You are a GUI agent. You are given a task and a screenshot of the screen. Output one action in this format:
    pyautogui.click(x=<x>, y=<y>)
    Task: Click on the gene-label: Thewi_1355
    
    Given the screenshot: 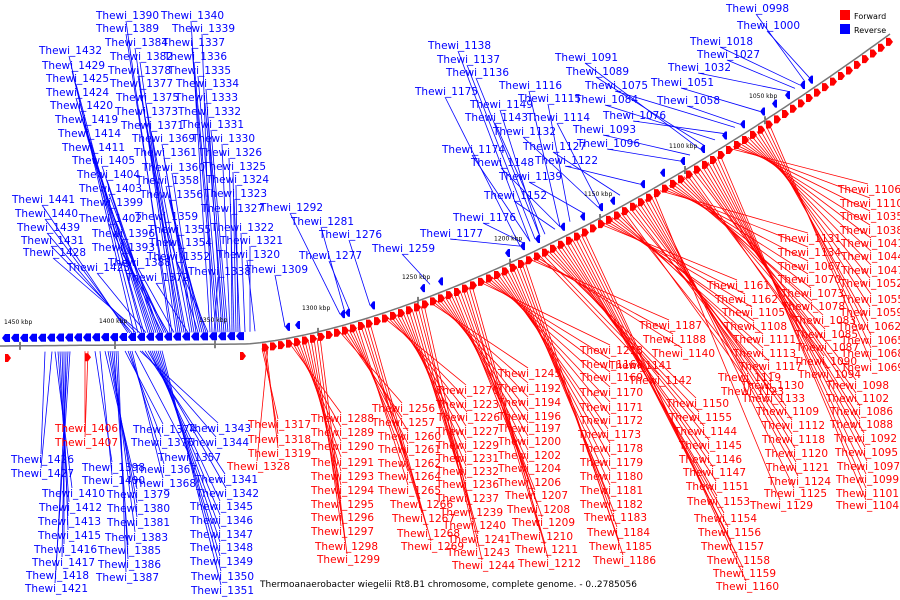 What is the action you would take?
    pyautogui.click(x=179, y=230)
    